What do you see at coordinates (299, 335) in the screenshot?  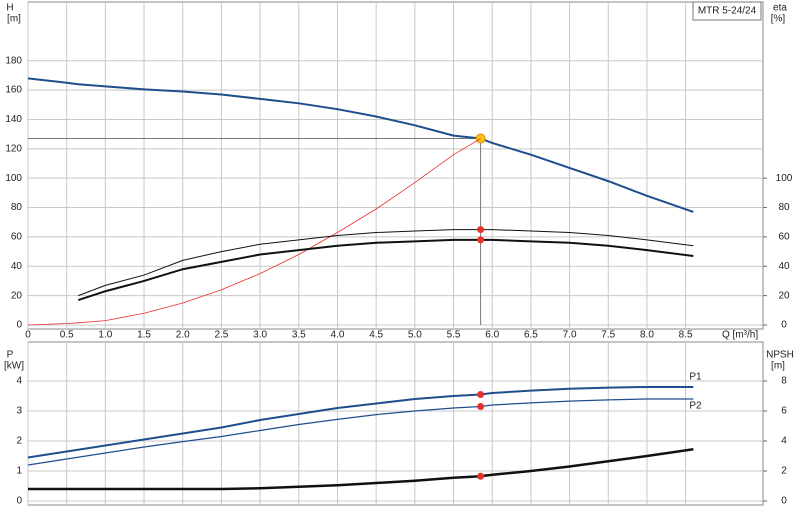 I see `x-tick-label: 3.5` at bounding box center [299, 335].